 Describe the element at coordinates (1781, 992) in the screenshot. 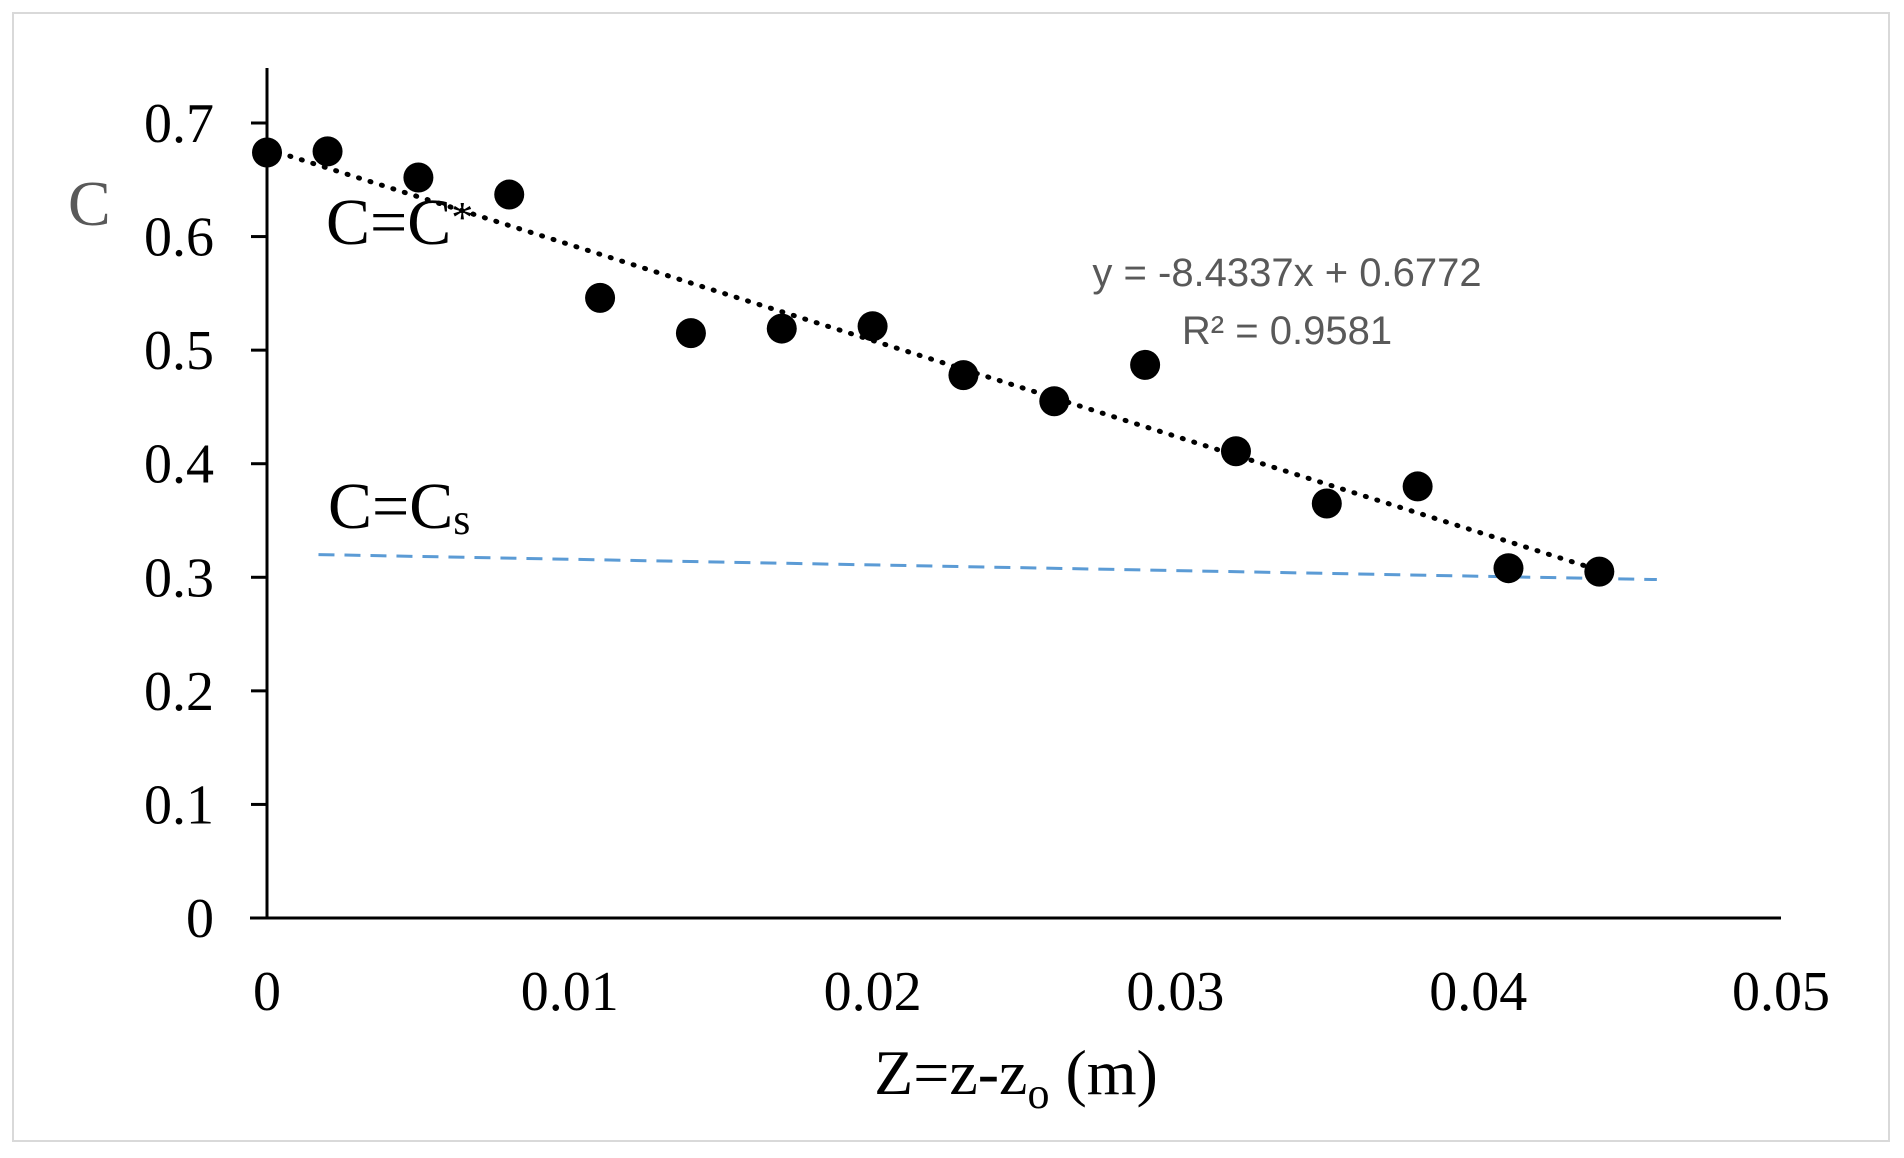

I see `x-tick-label: 0.05` at that location.